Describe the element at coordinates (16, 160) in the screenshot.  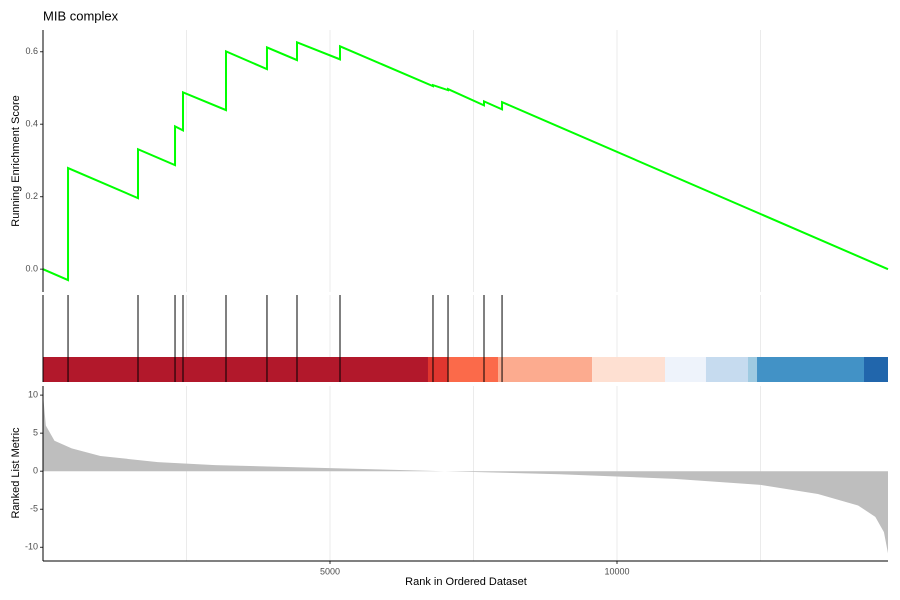
I see `y-axis-label: Running Enrichment Score` at that location.